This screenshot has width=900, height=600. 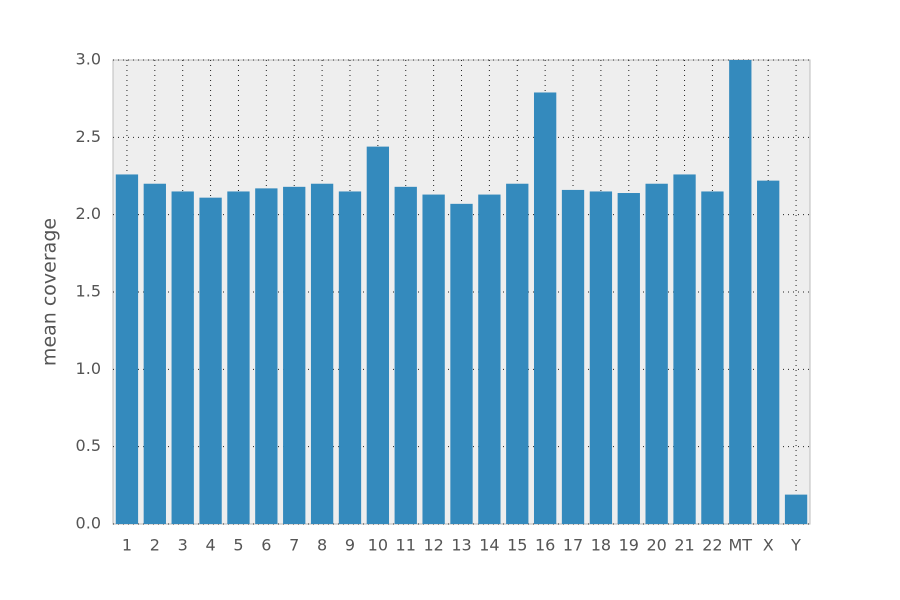 I want to click on x-tick-label: 7, so click(x=294, y=545).